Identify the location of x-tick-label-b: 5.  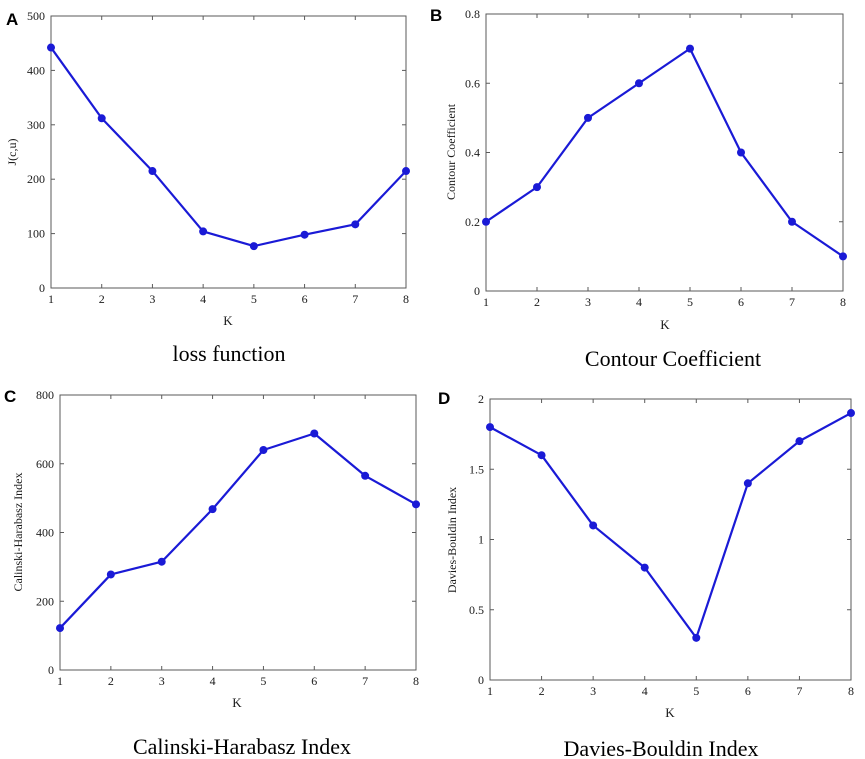
(690, 302).